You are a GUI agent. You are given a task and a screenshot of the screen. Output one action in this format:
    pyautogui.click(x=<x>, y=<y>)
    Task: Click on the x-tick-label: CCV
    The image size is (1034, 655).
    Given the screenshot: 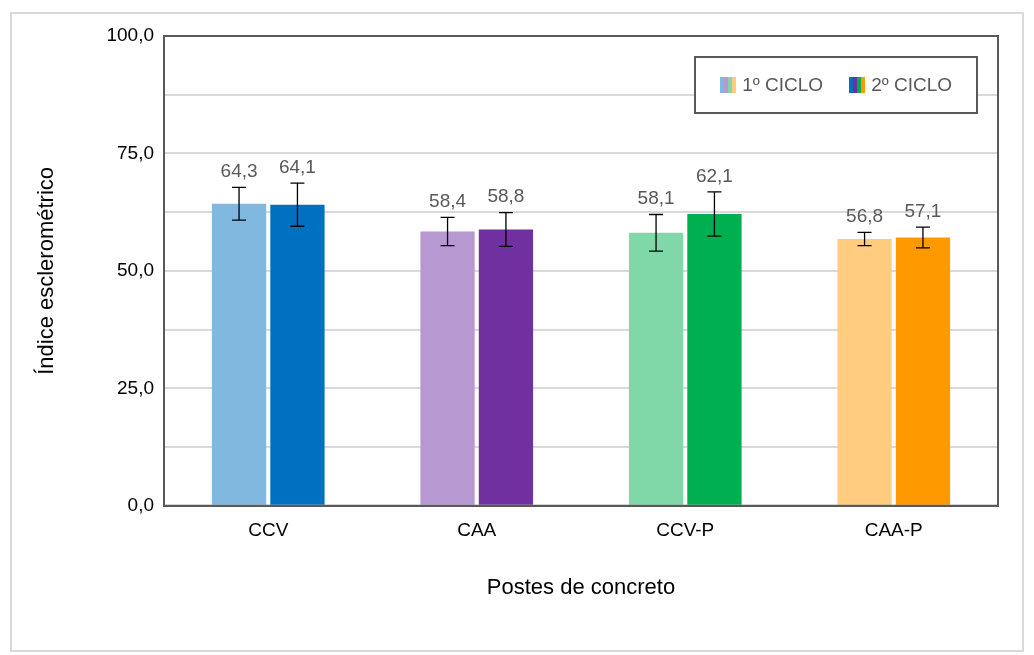 What is the action you would take?
    pyautogui.click(x=268, y=530)
    